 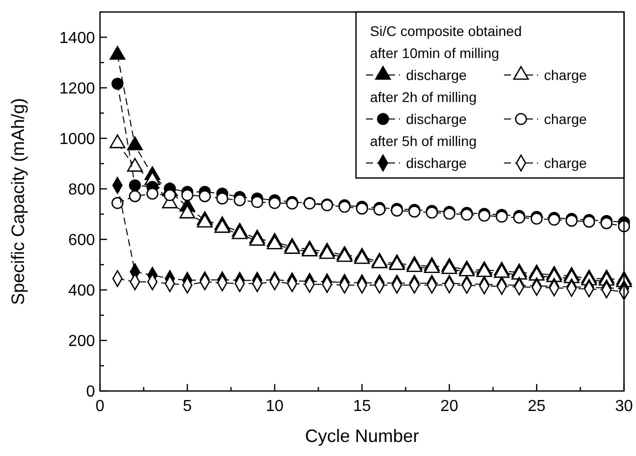 What do you see at coordinates (423, 140) in the screenshot?
I see `annotation: after 5h of milling` at bounding box center [423, 140].